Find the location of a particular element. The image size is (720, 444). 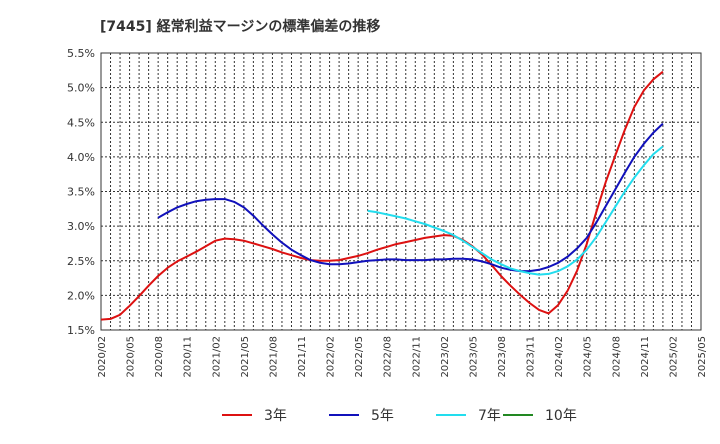

x-tick-label: 2021/05 is located at coordinates (245, 357).